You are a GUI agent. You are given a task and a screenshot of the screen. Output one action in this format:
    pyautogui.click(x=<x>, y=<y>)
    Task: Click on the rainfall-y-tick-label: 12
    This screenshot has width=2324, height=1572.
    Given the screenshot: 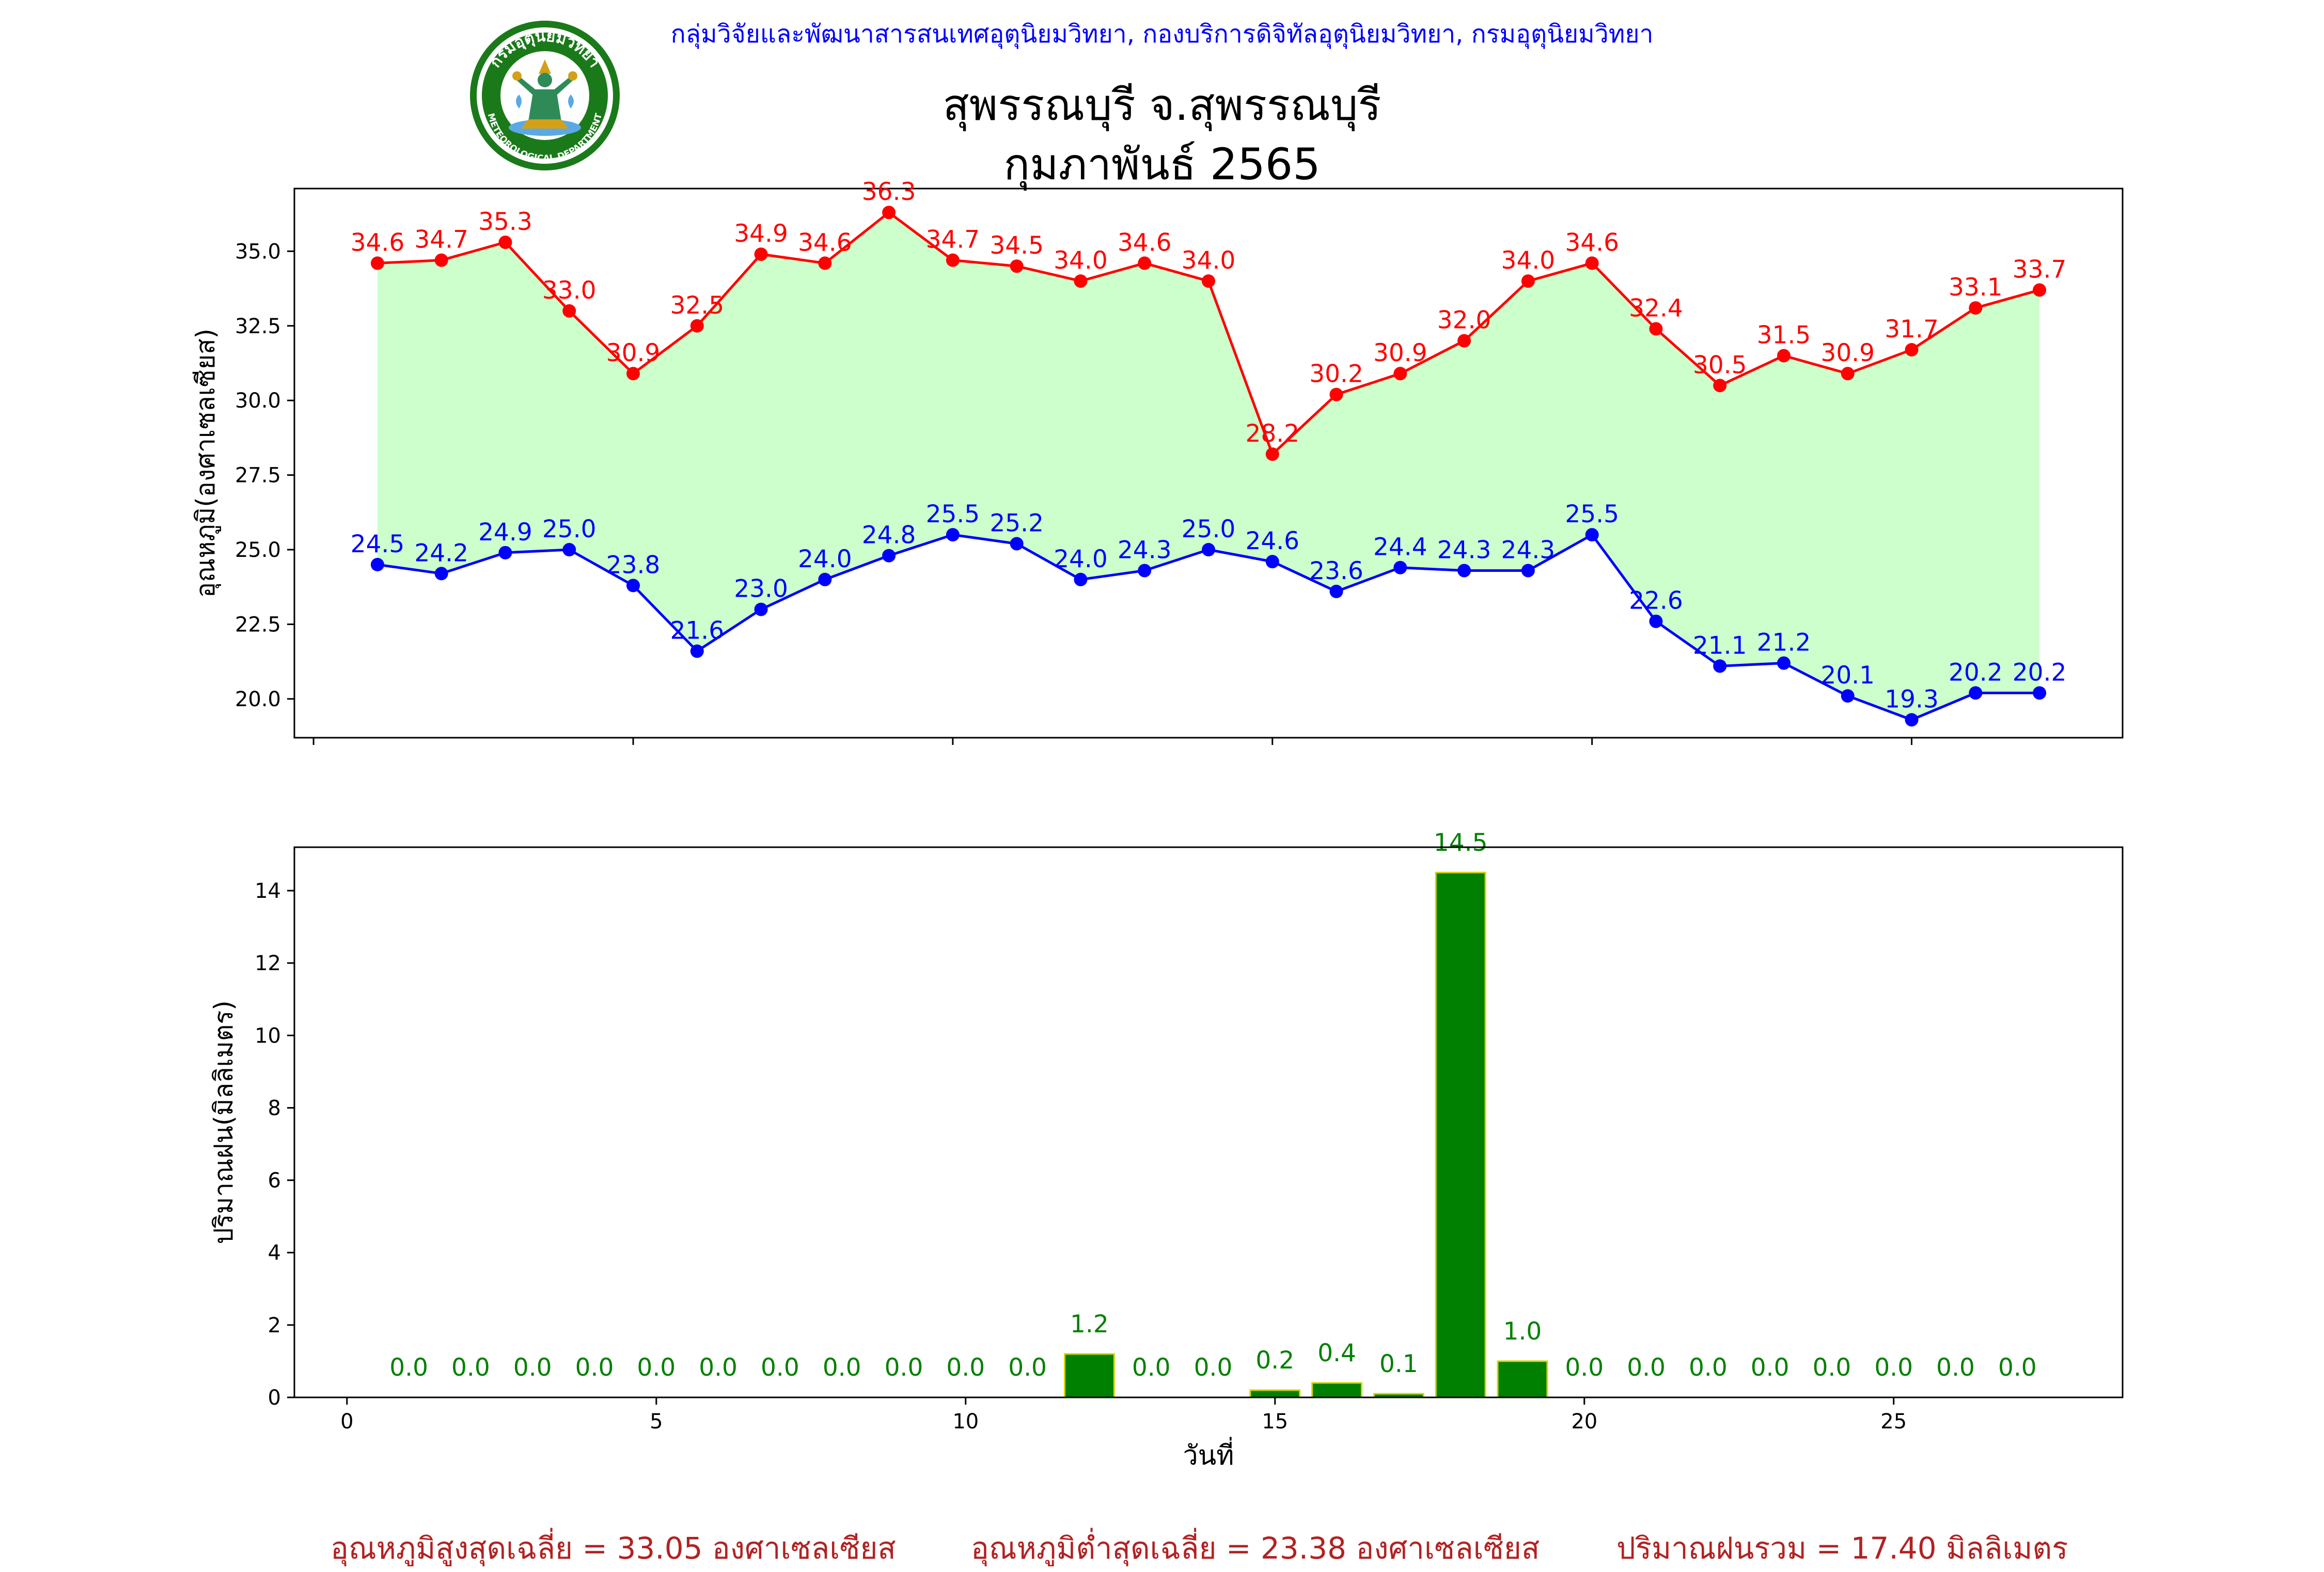 What is the action you would take?
    pyautogui.click(x=268, y=963)
    